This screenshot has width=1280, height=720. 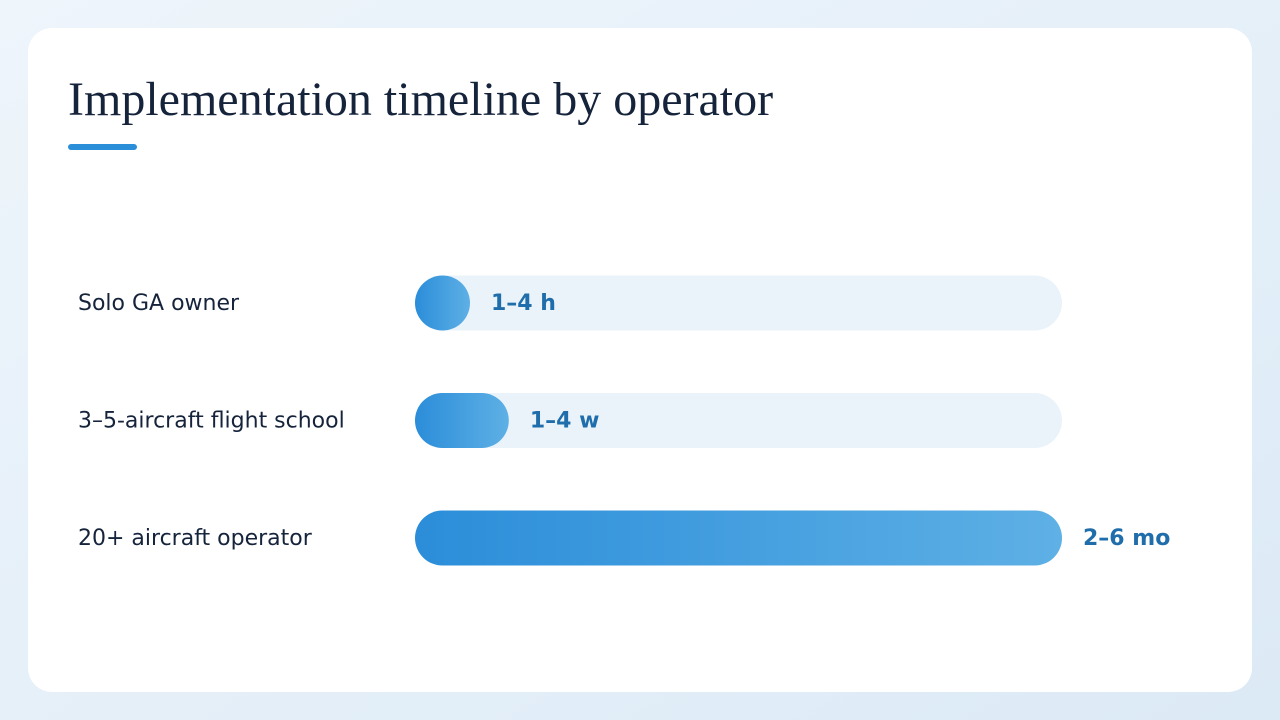 I want to click on title-accent, so click(x=102, y=147).